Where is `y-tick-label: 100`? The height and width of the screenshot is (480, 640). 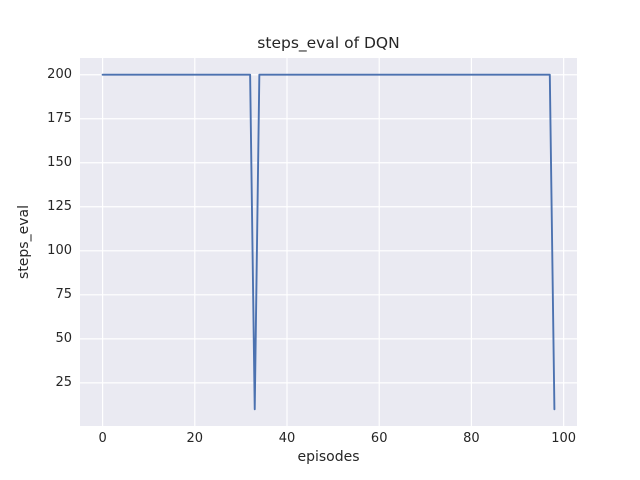 y-tick-label: 100 is located at coordinates (59, 250).